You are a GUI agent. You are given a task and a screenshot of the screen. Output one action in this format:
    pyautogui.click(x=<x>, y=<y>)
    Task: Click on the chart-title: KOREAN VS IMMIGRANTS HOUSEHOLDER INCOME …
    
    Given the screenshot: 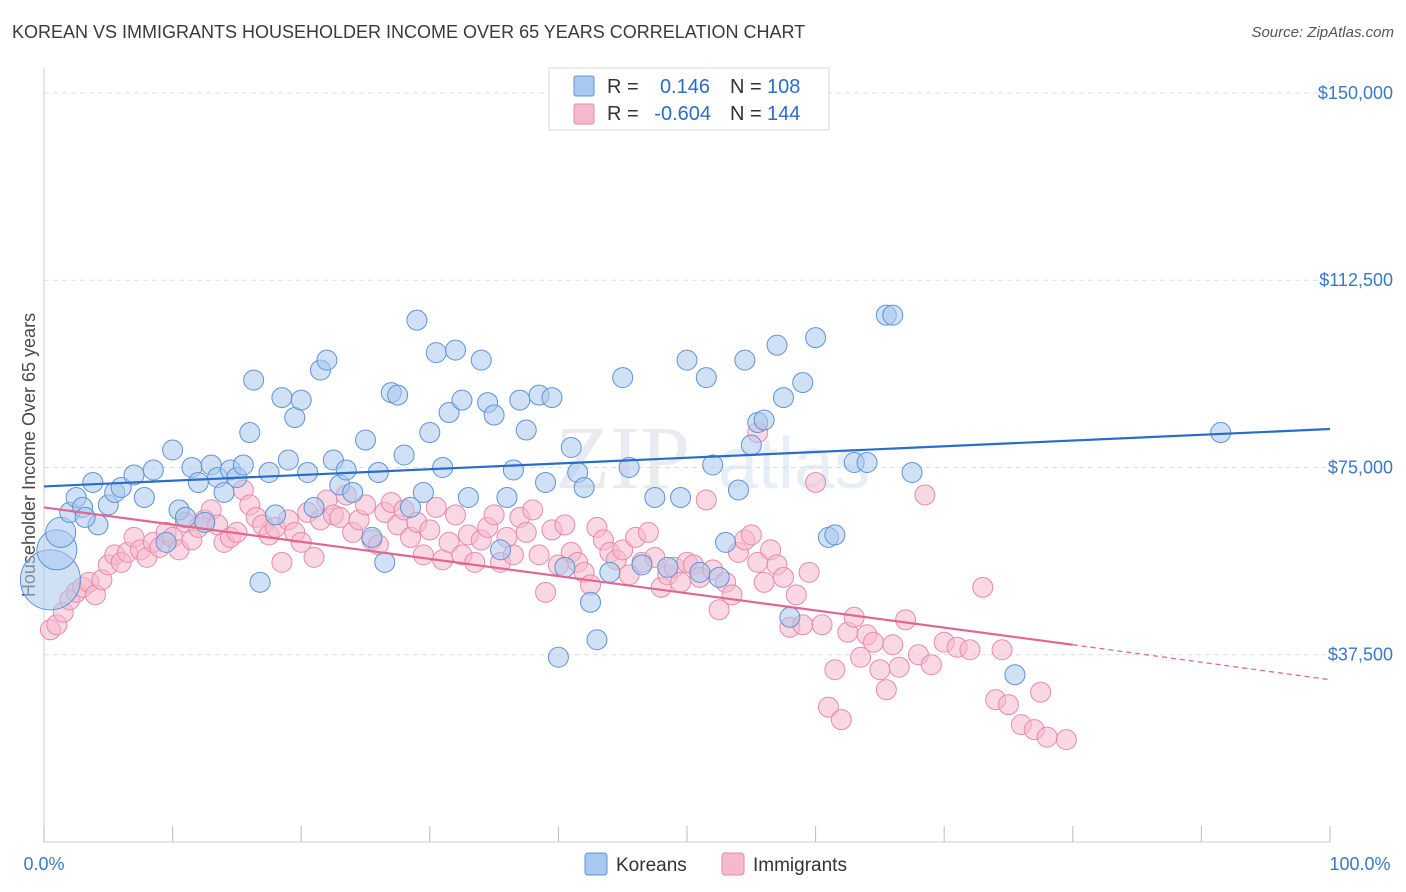 What is the action you would take?
    pyautogui.click(x=409, y=32)
    